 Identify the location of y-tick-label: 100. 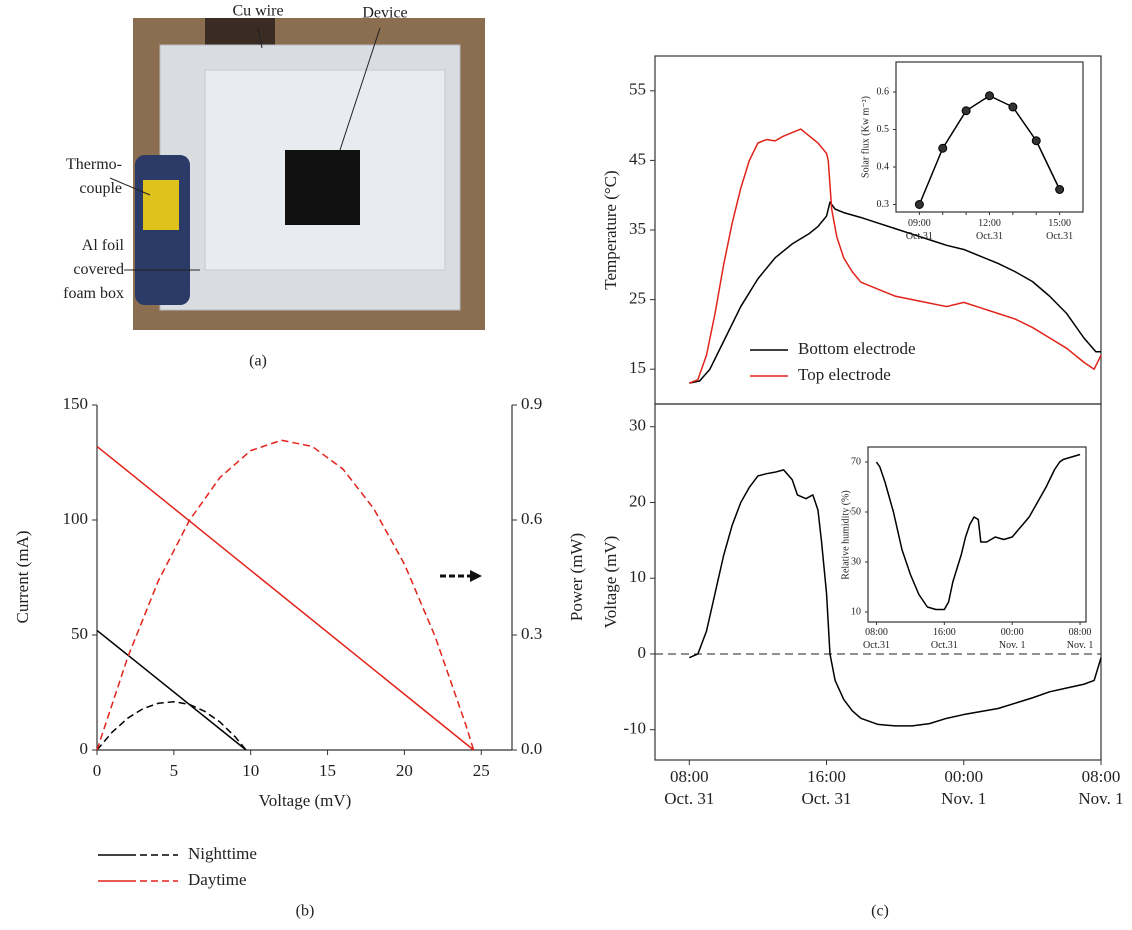
(76, 518).